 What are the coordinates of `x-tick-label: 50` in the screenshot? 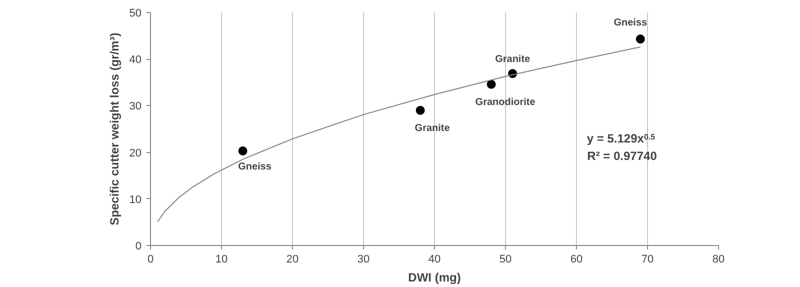 It's located at (505, 260).